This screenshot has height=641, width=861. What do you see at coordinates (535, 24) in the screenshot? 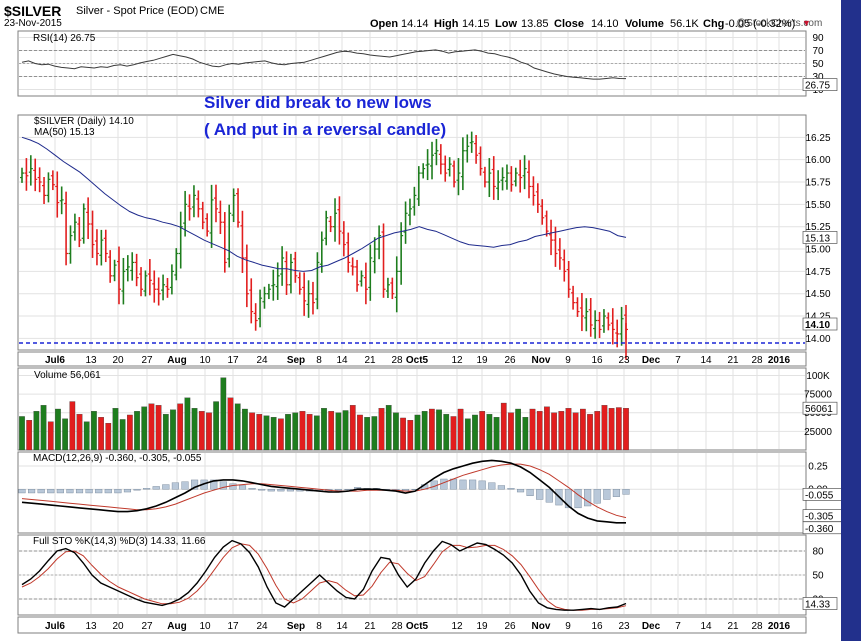
I see `ohlc-low-value: 13.85` at bounding box center [535, 24].